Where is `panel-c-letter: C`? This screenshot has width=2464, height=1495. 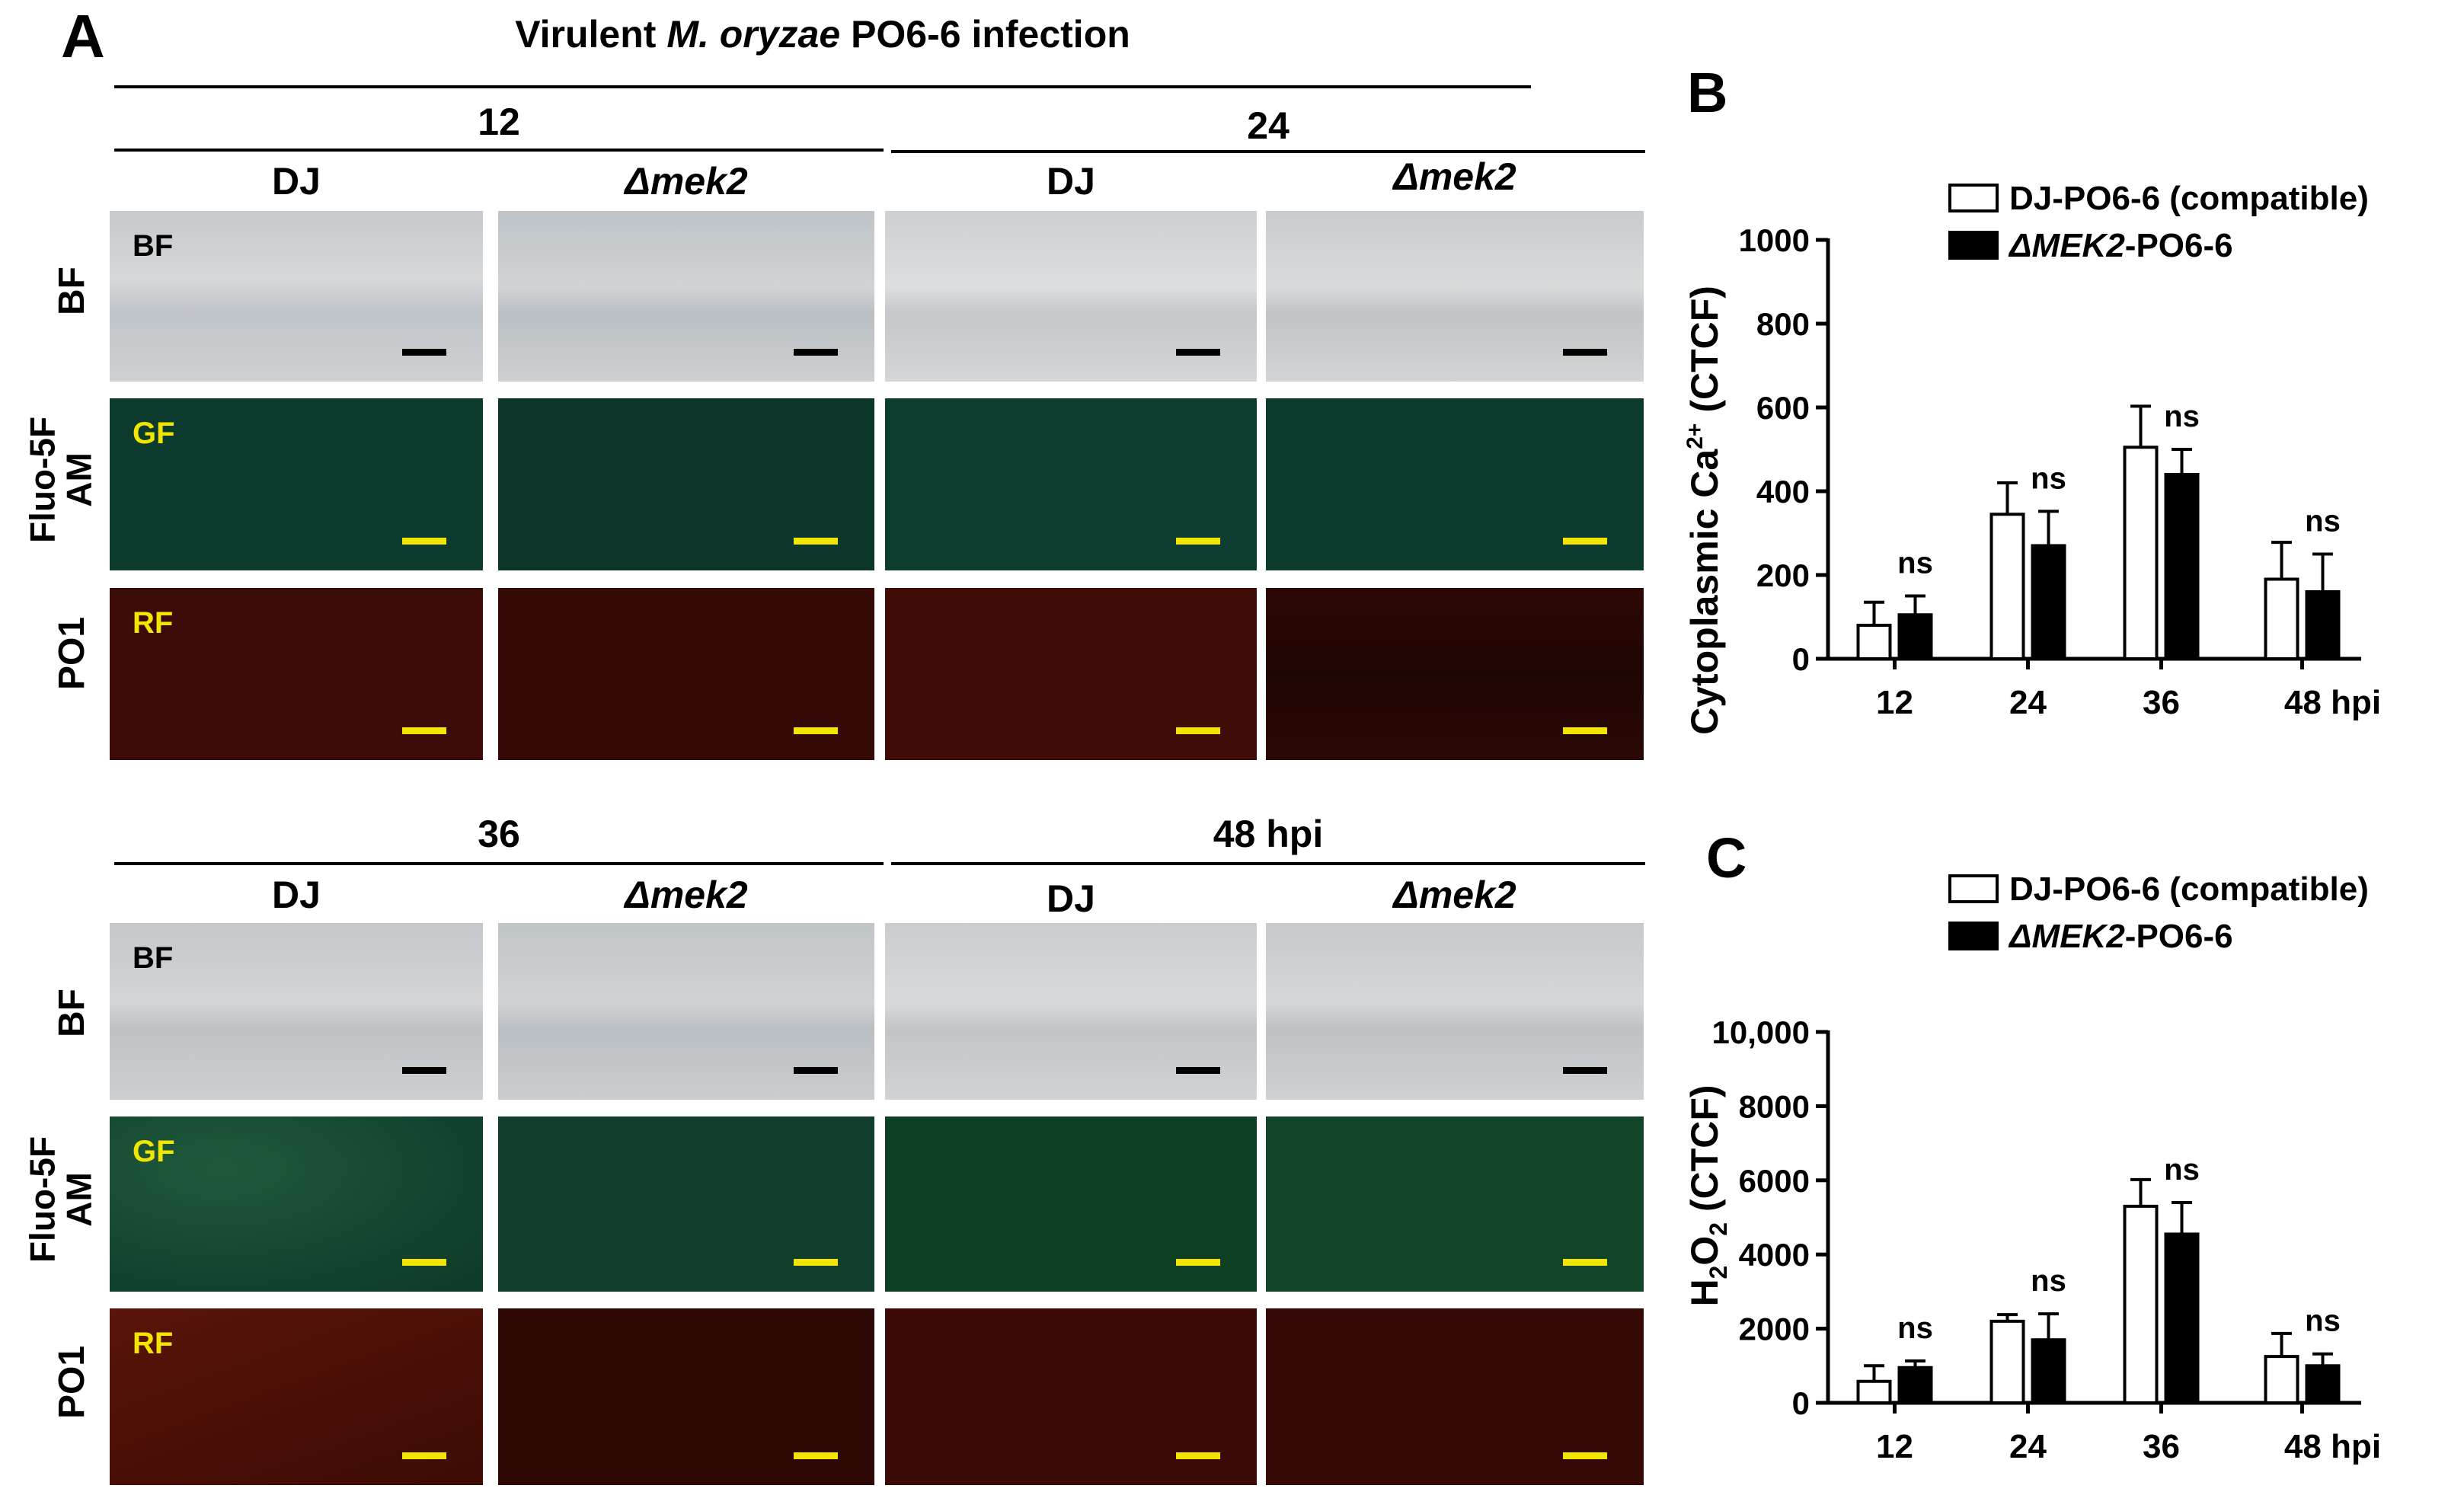
panel-c-letter: C is located at coordinates (1726, 858).